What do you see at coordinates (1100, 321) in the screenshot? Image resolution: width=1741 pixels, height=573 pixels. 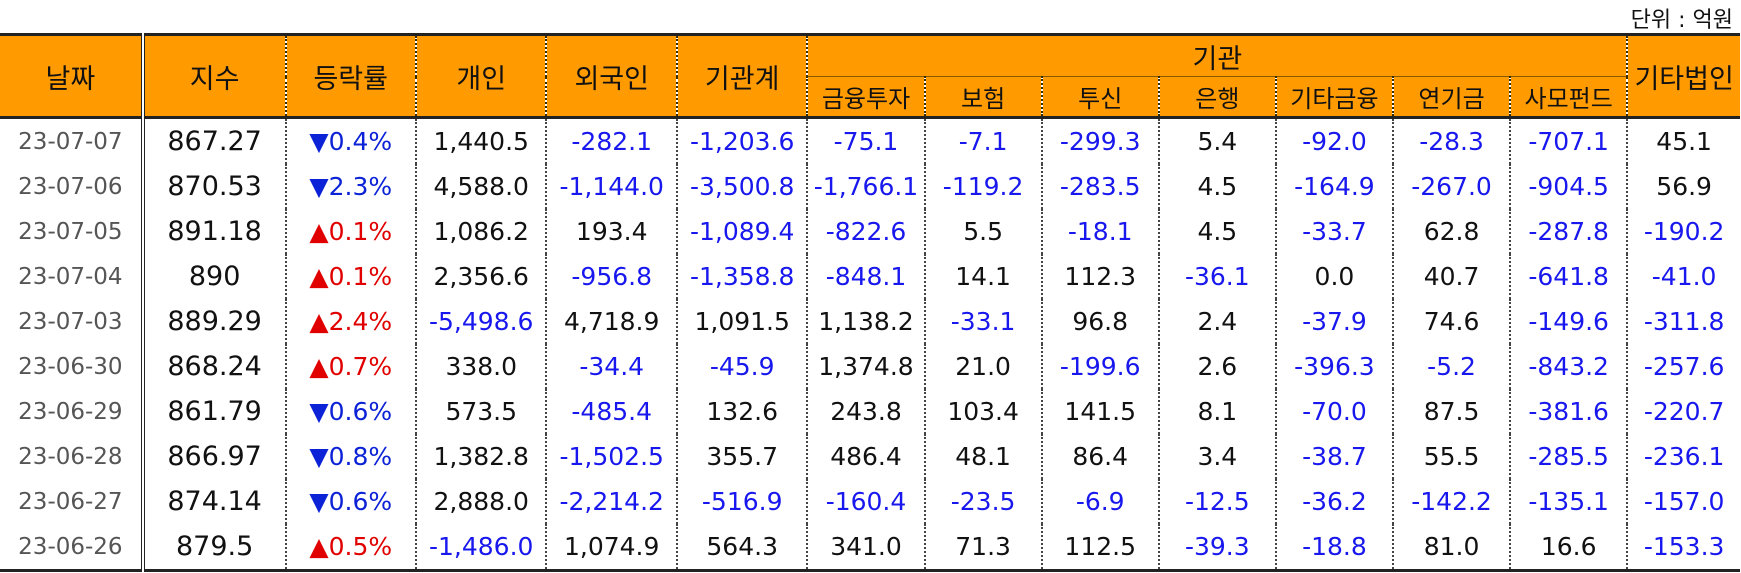 I see `cell-investment-trust: 96.8` at bounding box center [1100, 321].